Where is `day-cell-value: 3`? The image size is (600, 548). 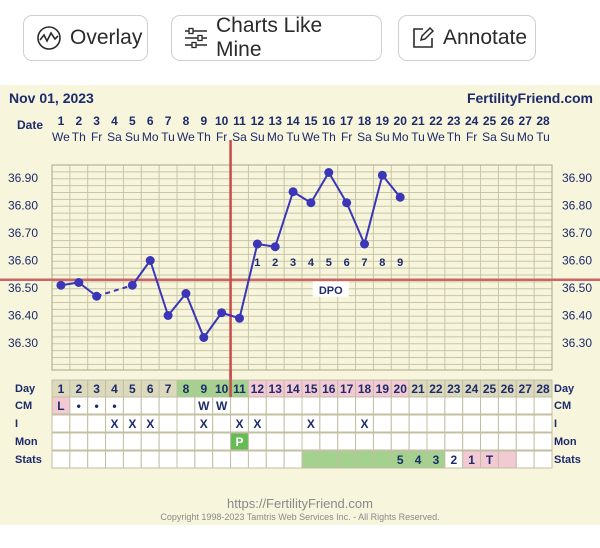 day-cell-value: 3 is located at coordinates (96, 389).